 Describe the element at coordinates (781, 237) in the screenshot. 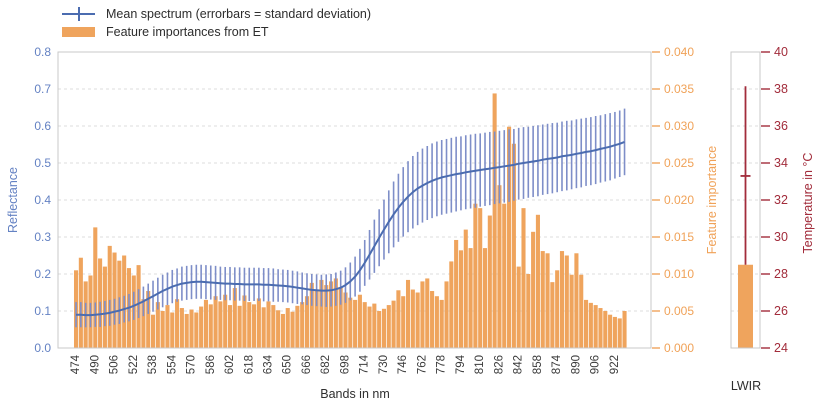

I see `y-temp-tick-label: 30` at that location.